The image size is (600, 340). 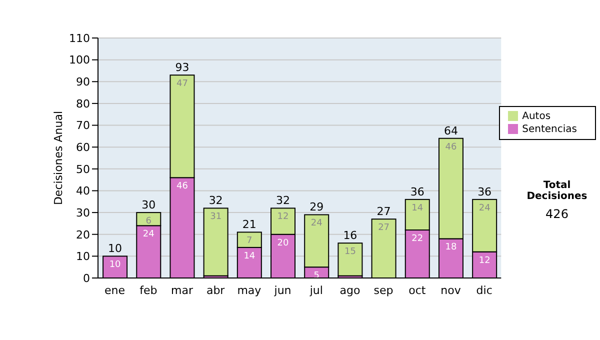 What do you see at coordinates (557, 191) in the screenshot?
I see `text: Total Decisiones` at bounding box center [557, 191].